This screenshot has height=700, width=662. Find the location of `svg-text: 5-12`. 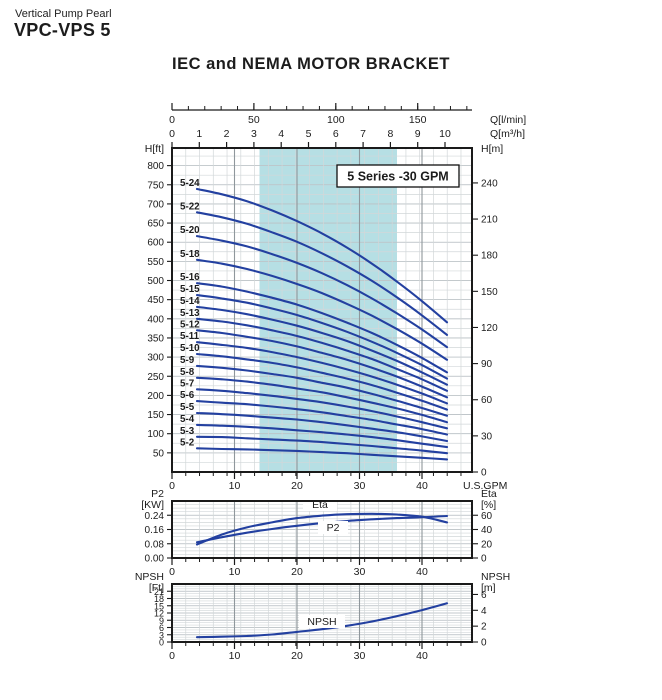

svg-text: 5-12 is located at coordinates (190, 324).